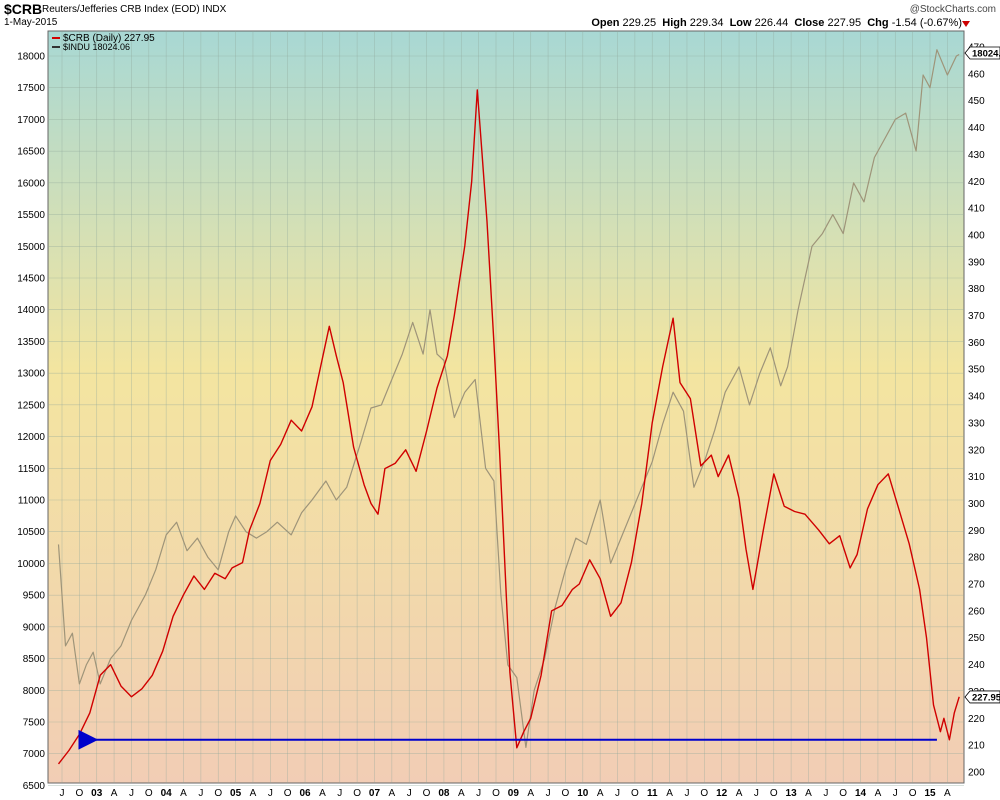  I want to click on left-tick-label: 6500, so click(34, 786).